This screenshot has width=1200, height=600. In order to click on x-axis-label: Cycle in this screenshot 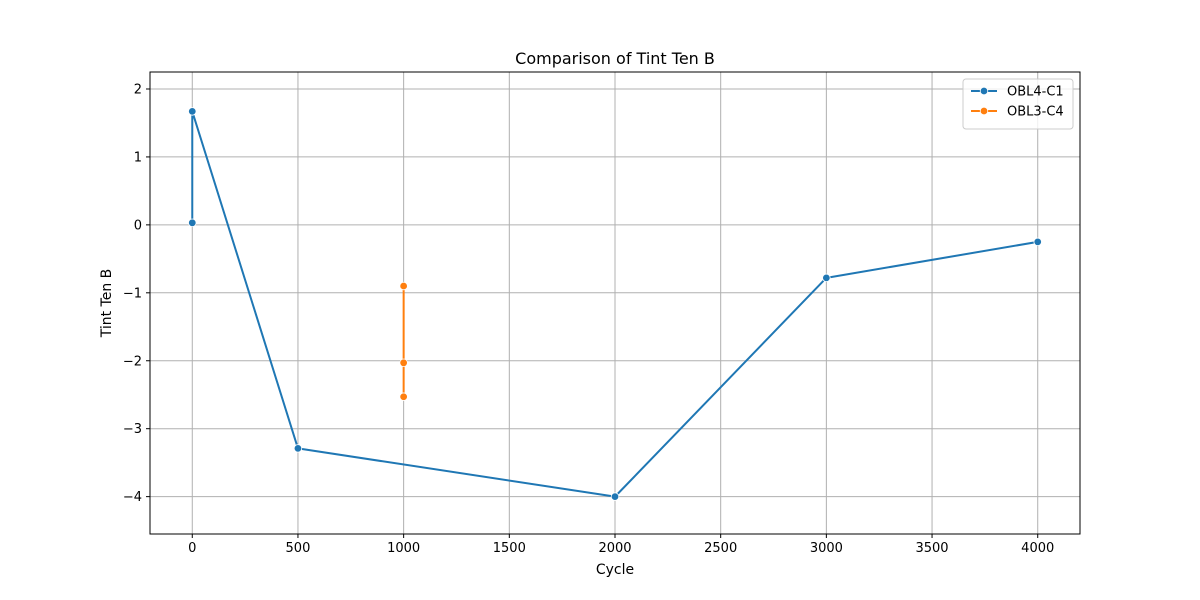, I will do `click(615, 570)`.